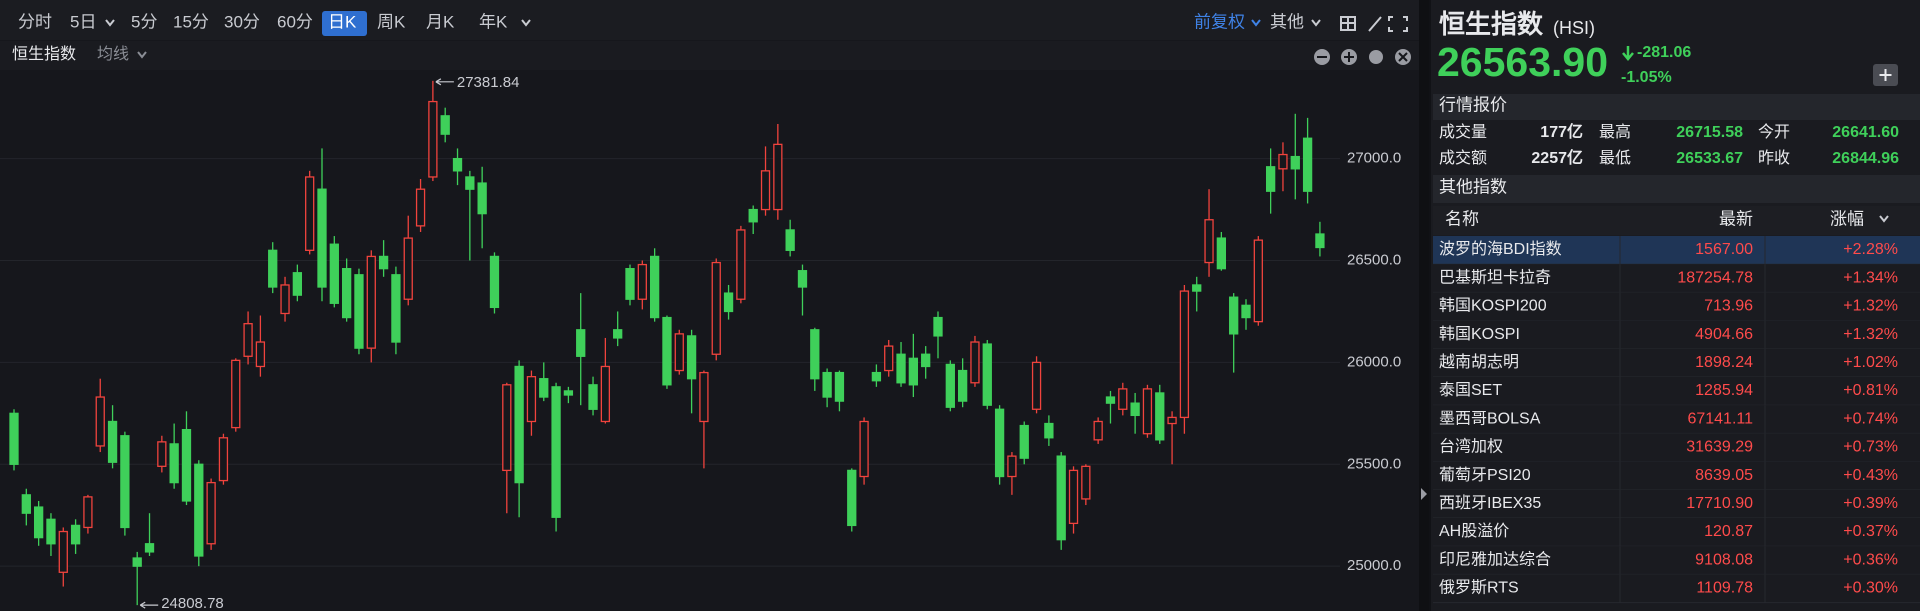 This screenshot has height=611, width=1920. I want to click on y-tick-label: 26500.0, so click(1374, 259).